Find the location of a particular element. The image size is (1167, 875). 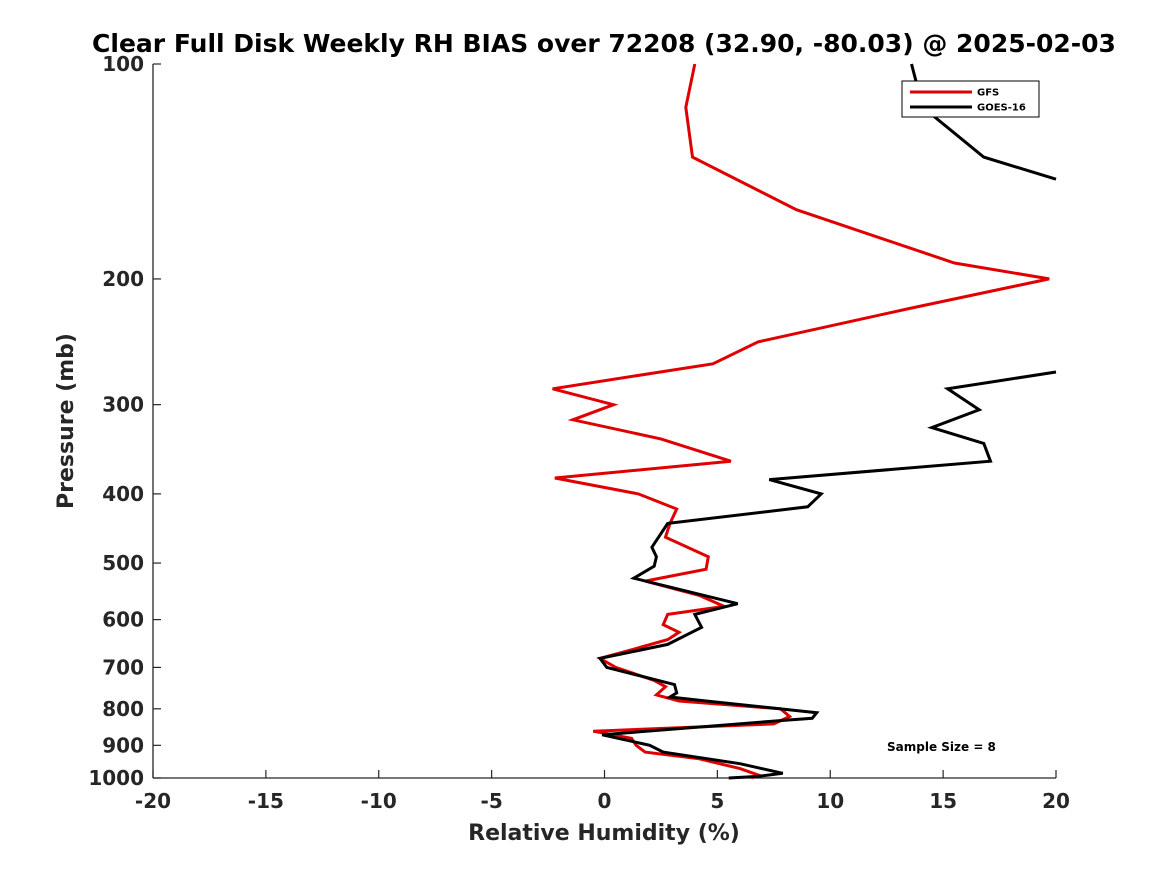

x-tick-label: 15 is located at coordinates (943, 801).